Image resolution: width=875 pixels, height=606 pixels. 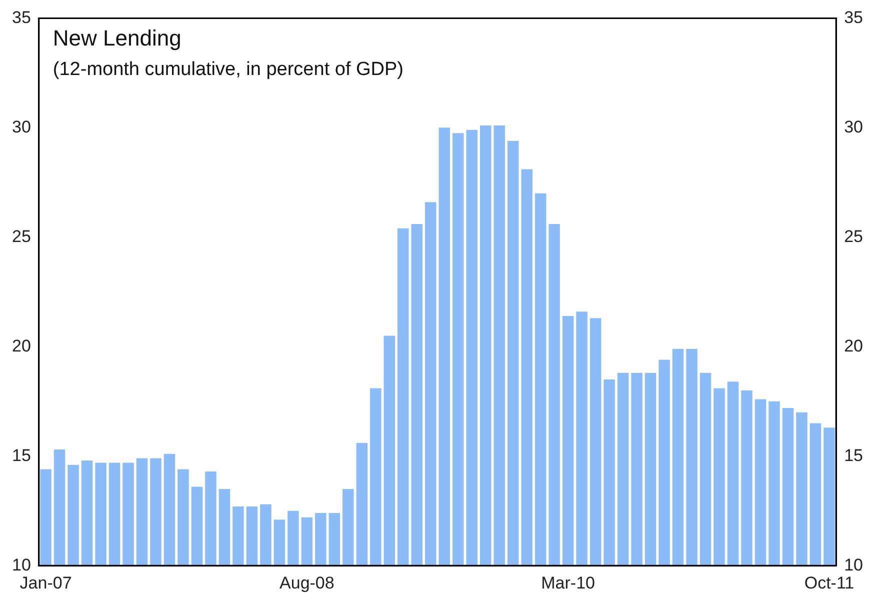 I want to click on y-tick-label: 25, so click(x=21, y=236).